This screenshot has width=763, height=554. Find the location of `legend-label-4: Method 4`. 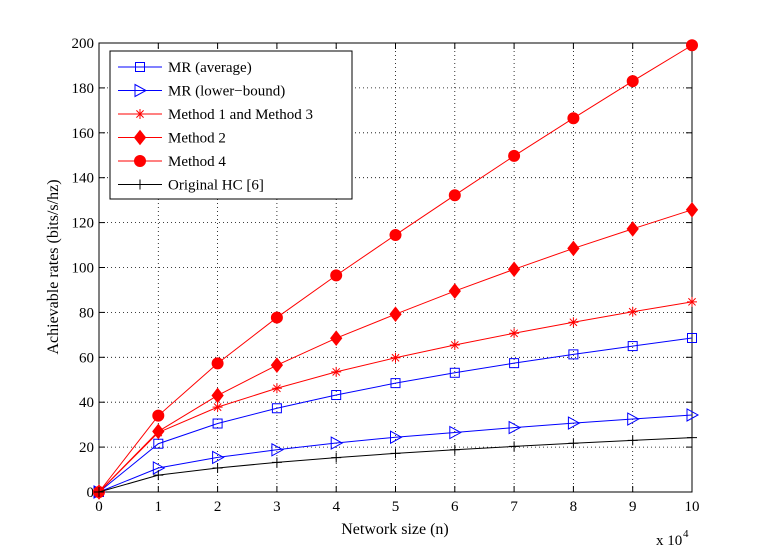

legend-label-4: Method 4 is located at coordinates (197, 162).